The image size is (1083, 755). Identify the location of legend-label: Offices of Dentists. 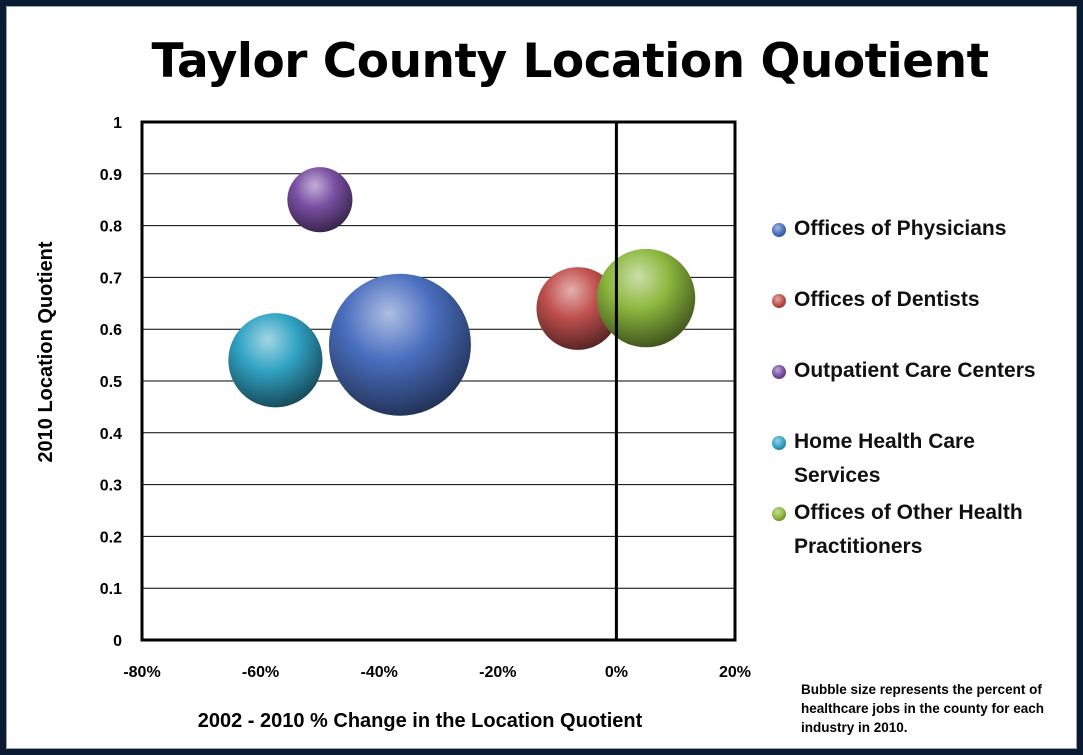
(887, 299).